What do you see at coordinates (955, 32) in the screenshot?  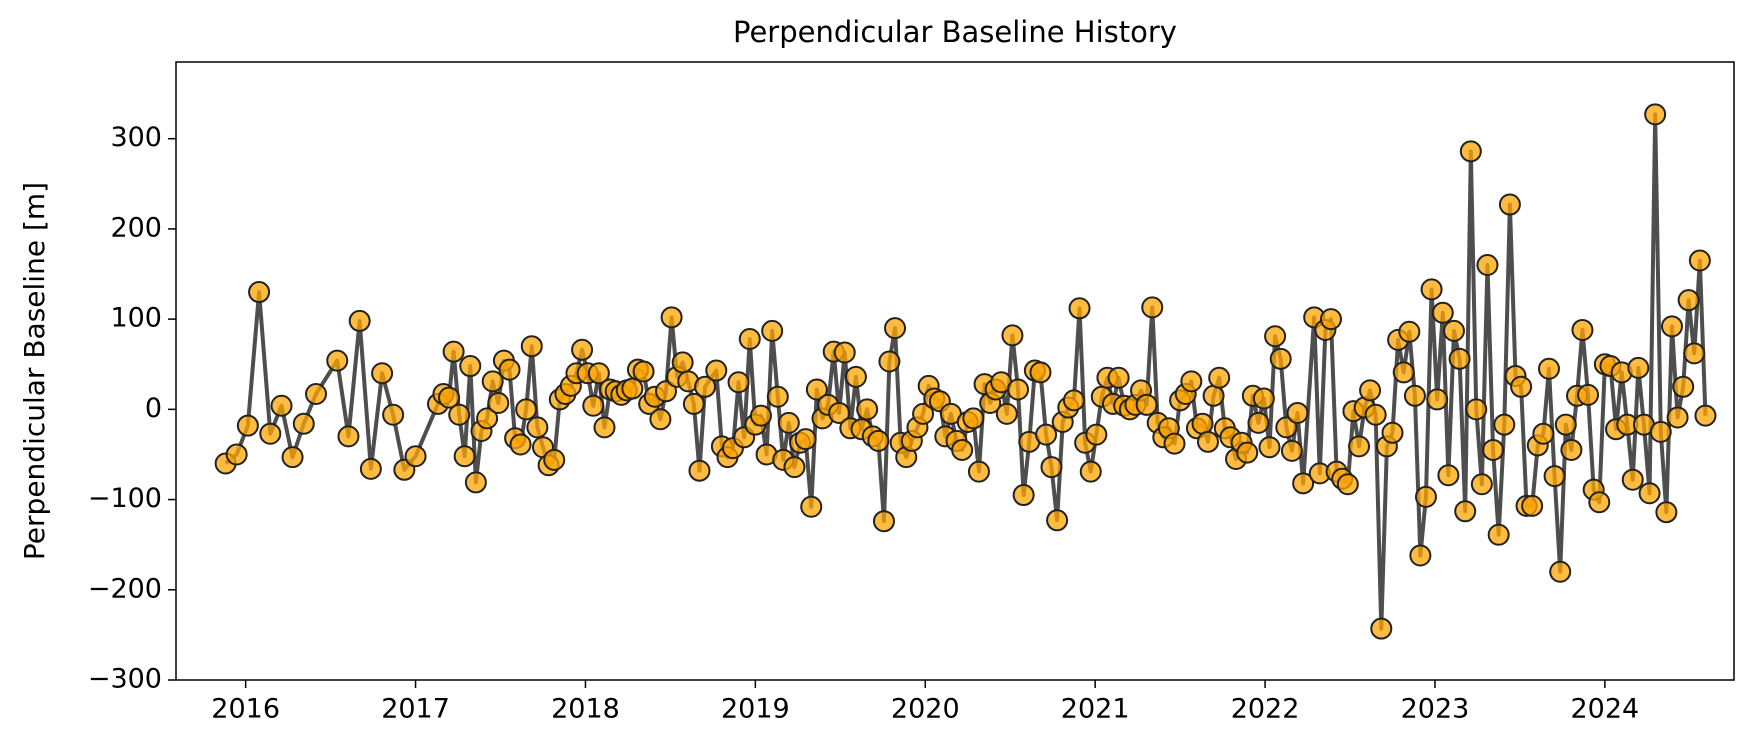 I see `chart-title: Perpendicular Baseline History` at bounding box center [955, 32].